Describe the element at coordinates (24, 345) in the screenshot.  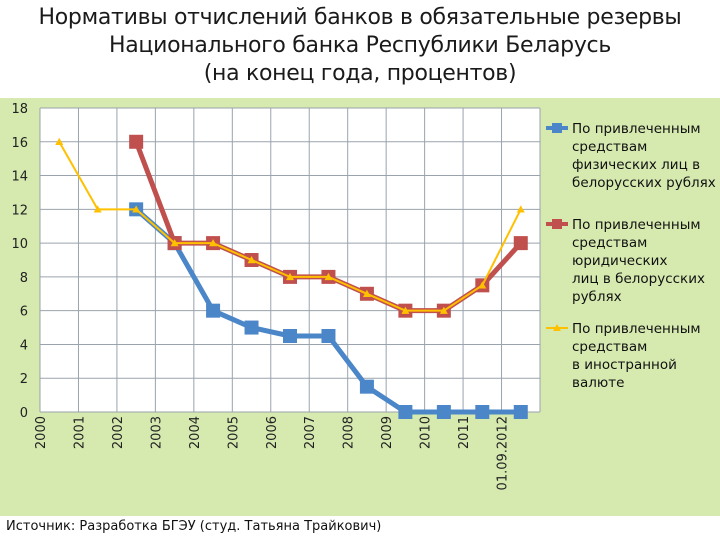
I see `y-tick-label: 4` at that location.